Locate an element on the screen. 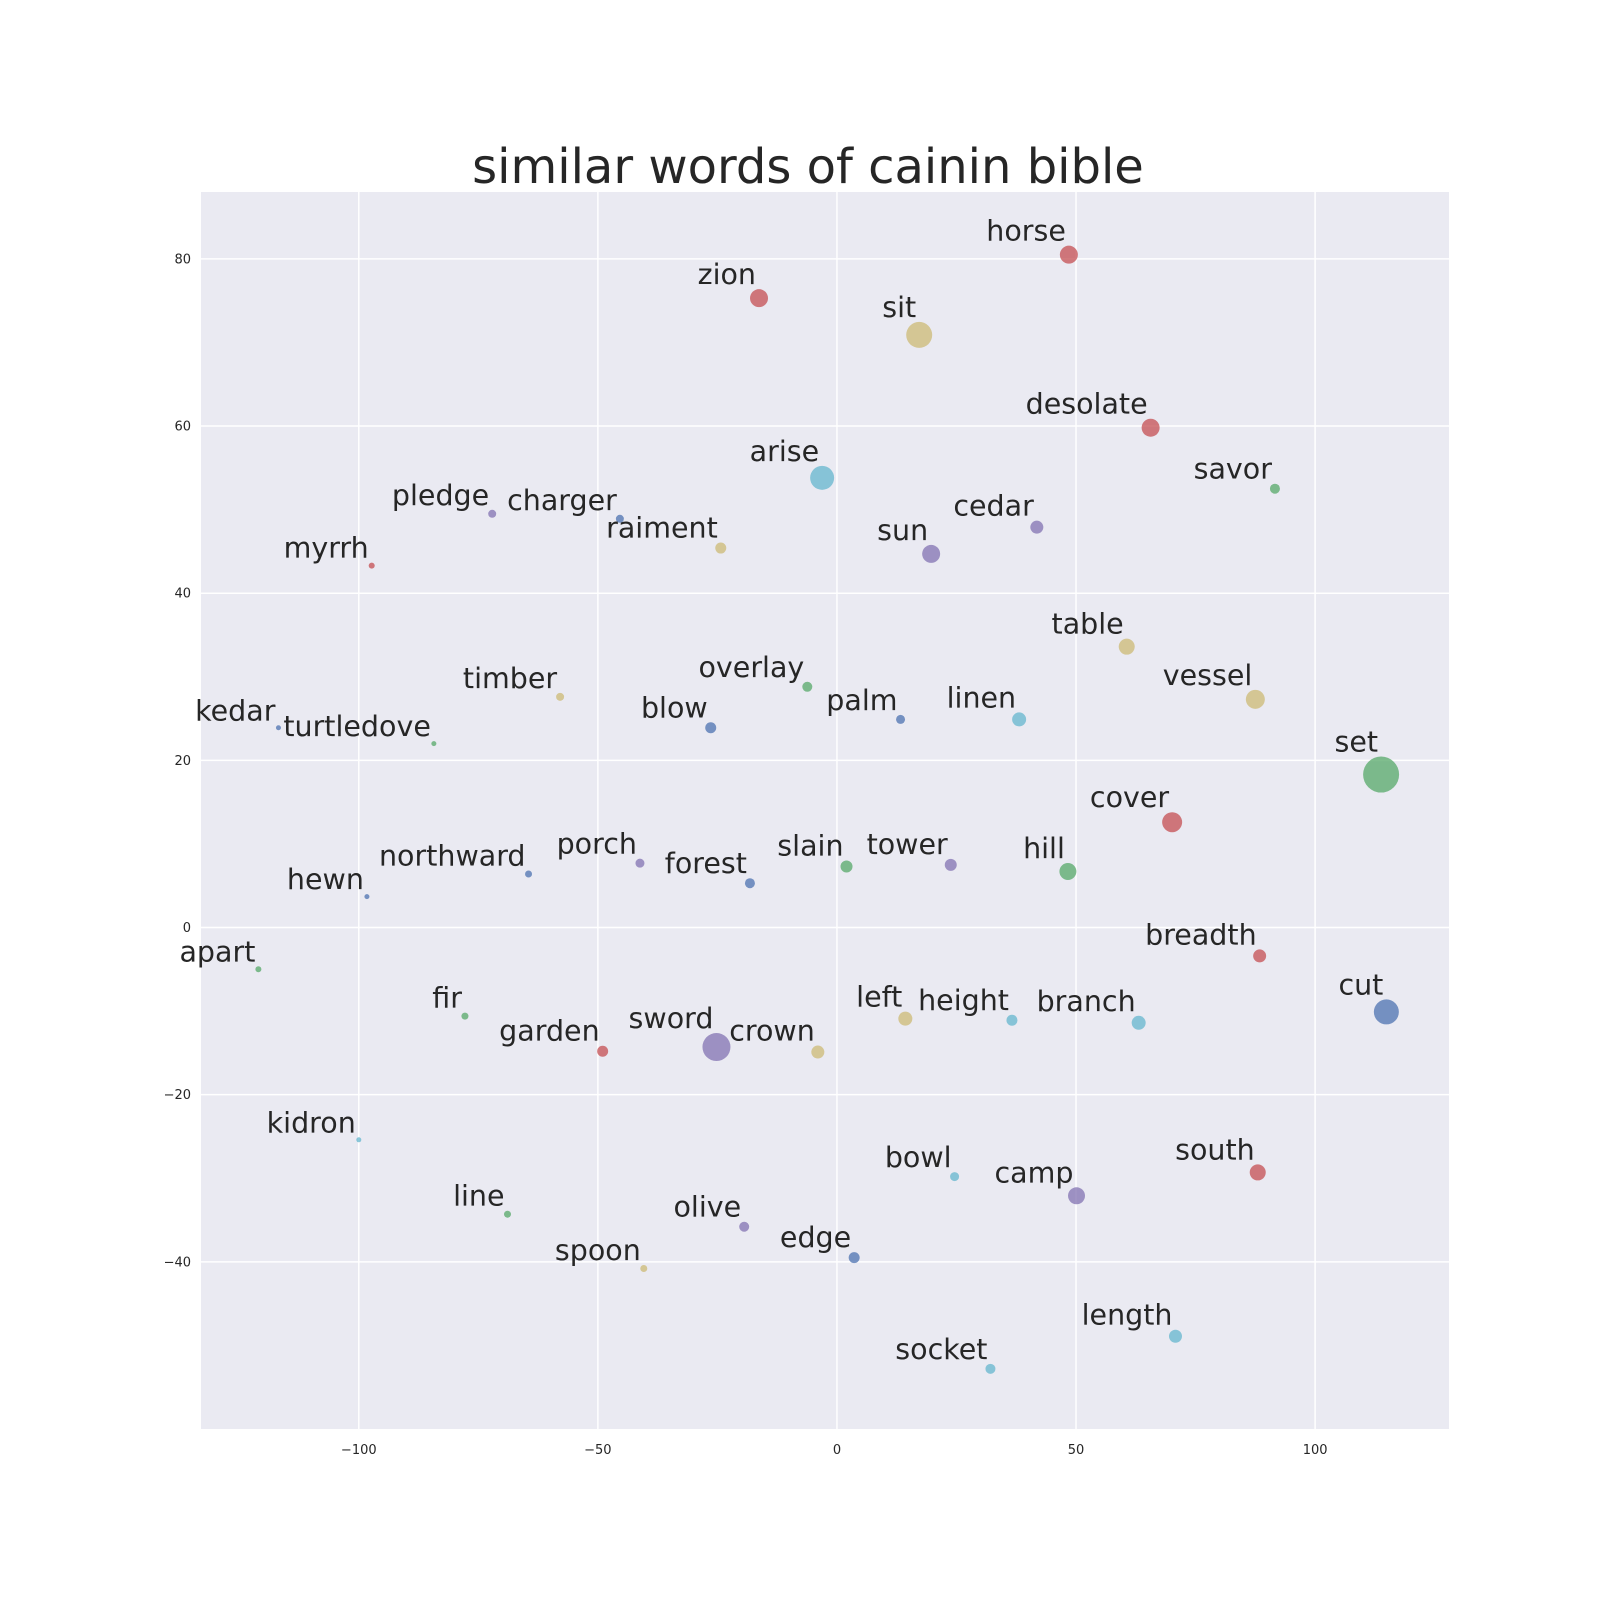 The width and height of the screenshot is (1600, 1600). point-raiment is located at coordinates (721, 548).